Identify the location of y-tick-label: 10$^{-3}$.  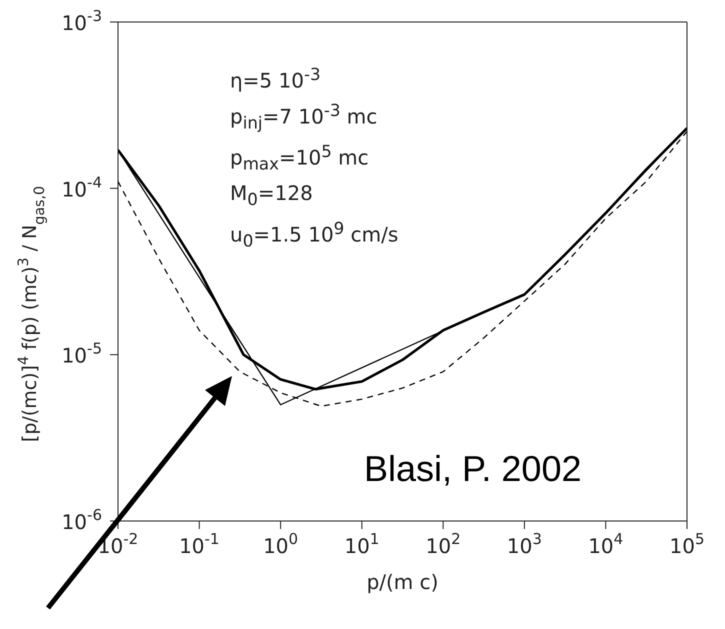
(82, 21).